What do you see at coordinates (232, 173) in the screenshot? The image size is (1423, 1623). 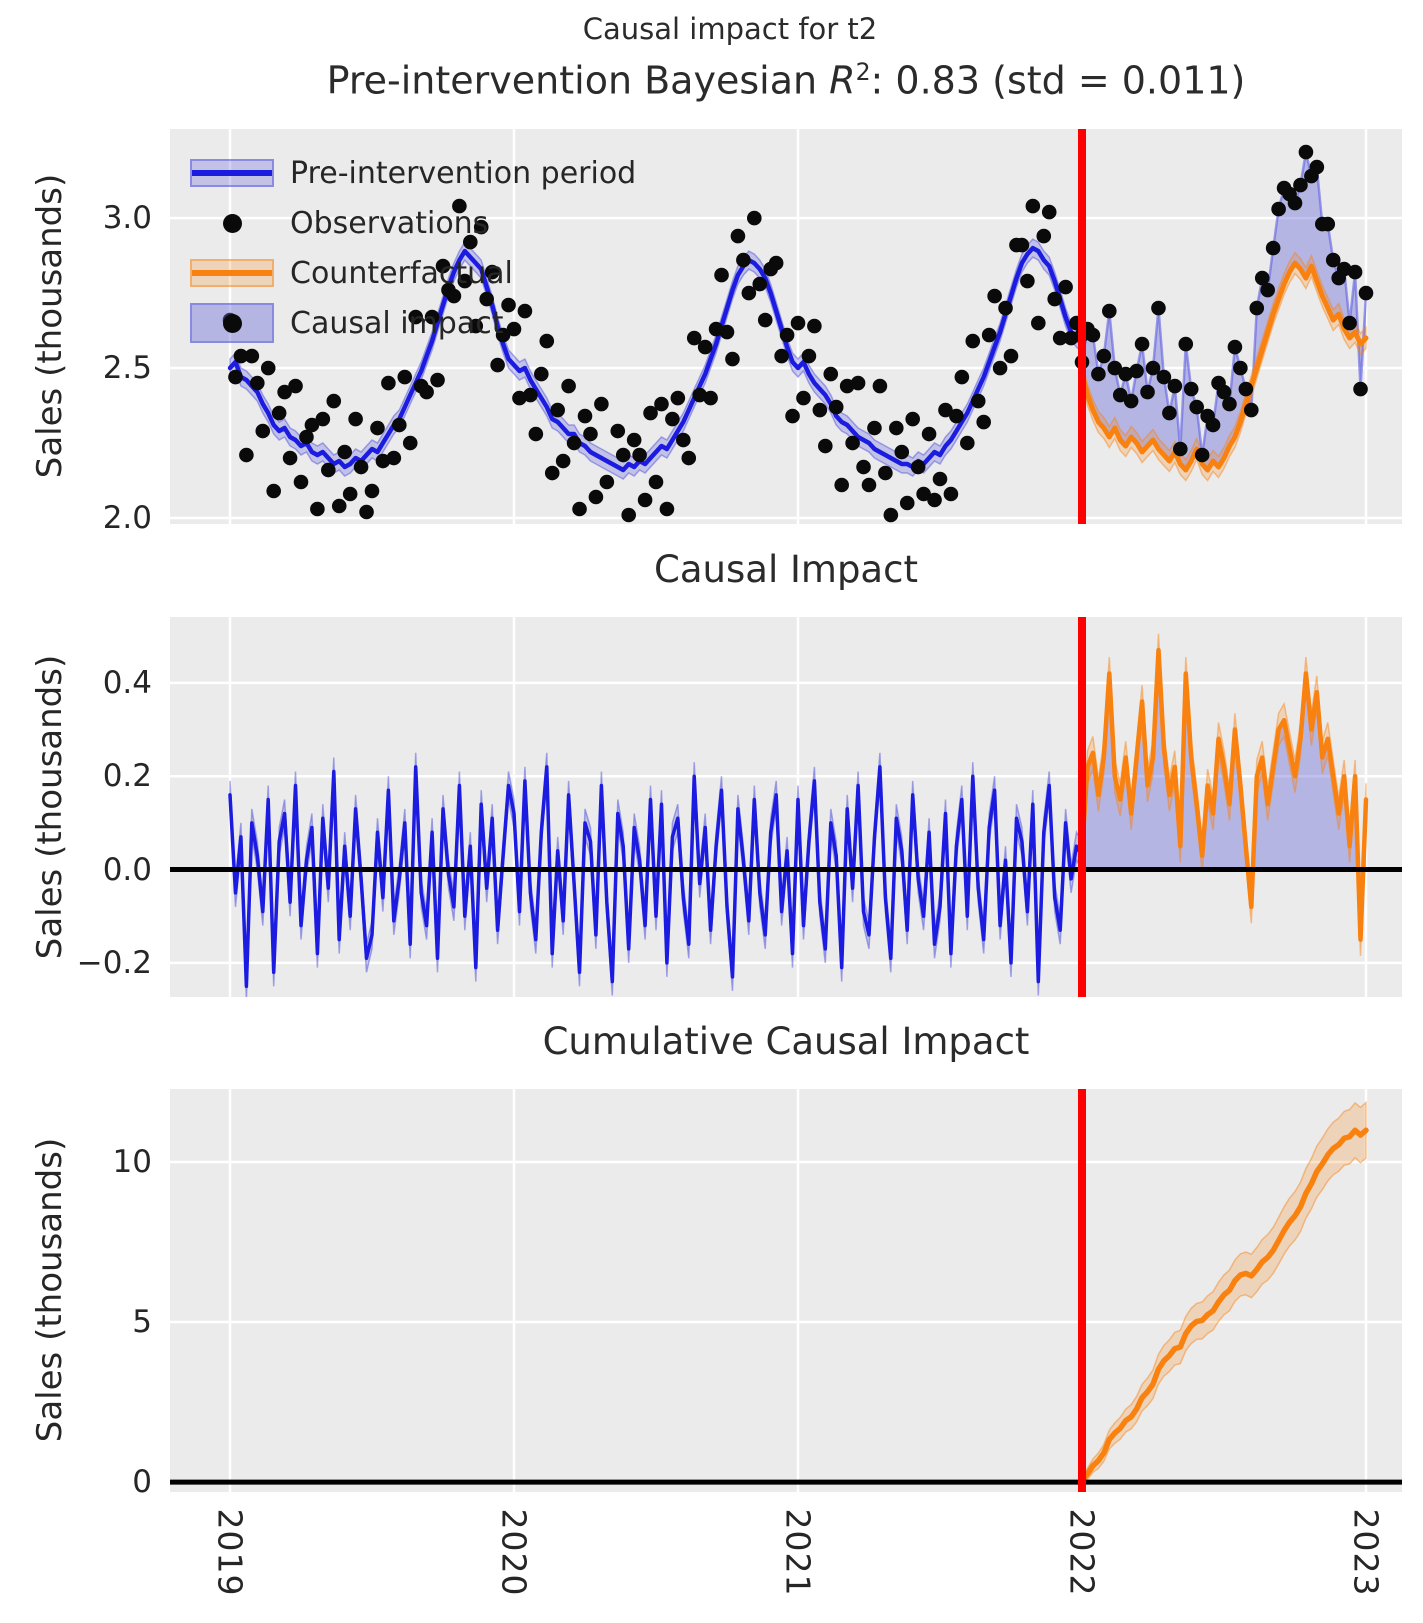 I see `pre-intervention-line-swatch` at bounding box center [232, 173].